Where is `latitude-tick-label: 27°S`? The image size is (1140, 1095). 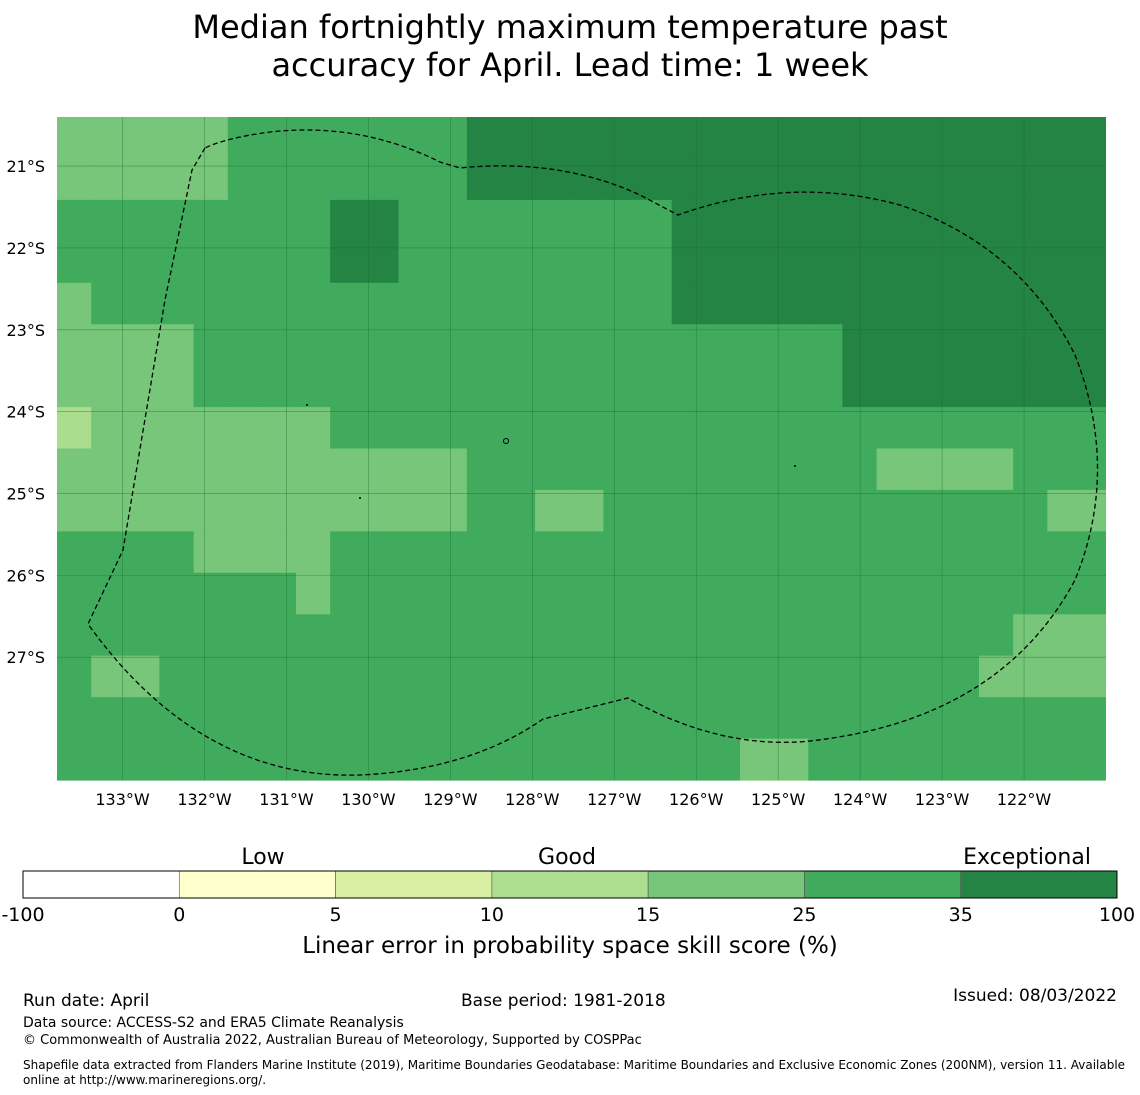 latitude-tick-label: 27°S is located at coordinates (25, 657).